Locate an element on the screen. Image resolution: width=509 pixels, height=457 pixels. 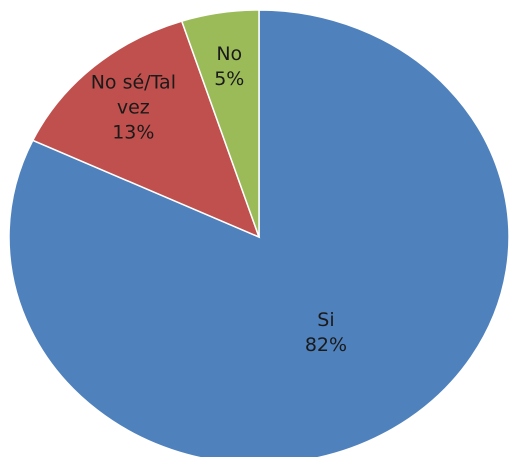
value-label: 13% is located at coordinates (133, 132).